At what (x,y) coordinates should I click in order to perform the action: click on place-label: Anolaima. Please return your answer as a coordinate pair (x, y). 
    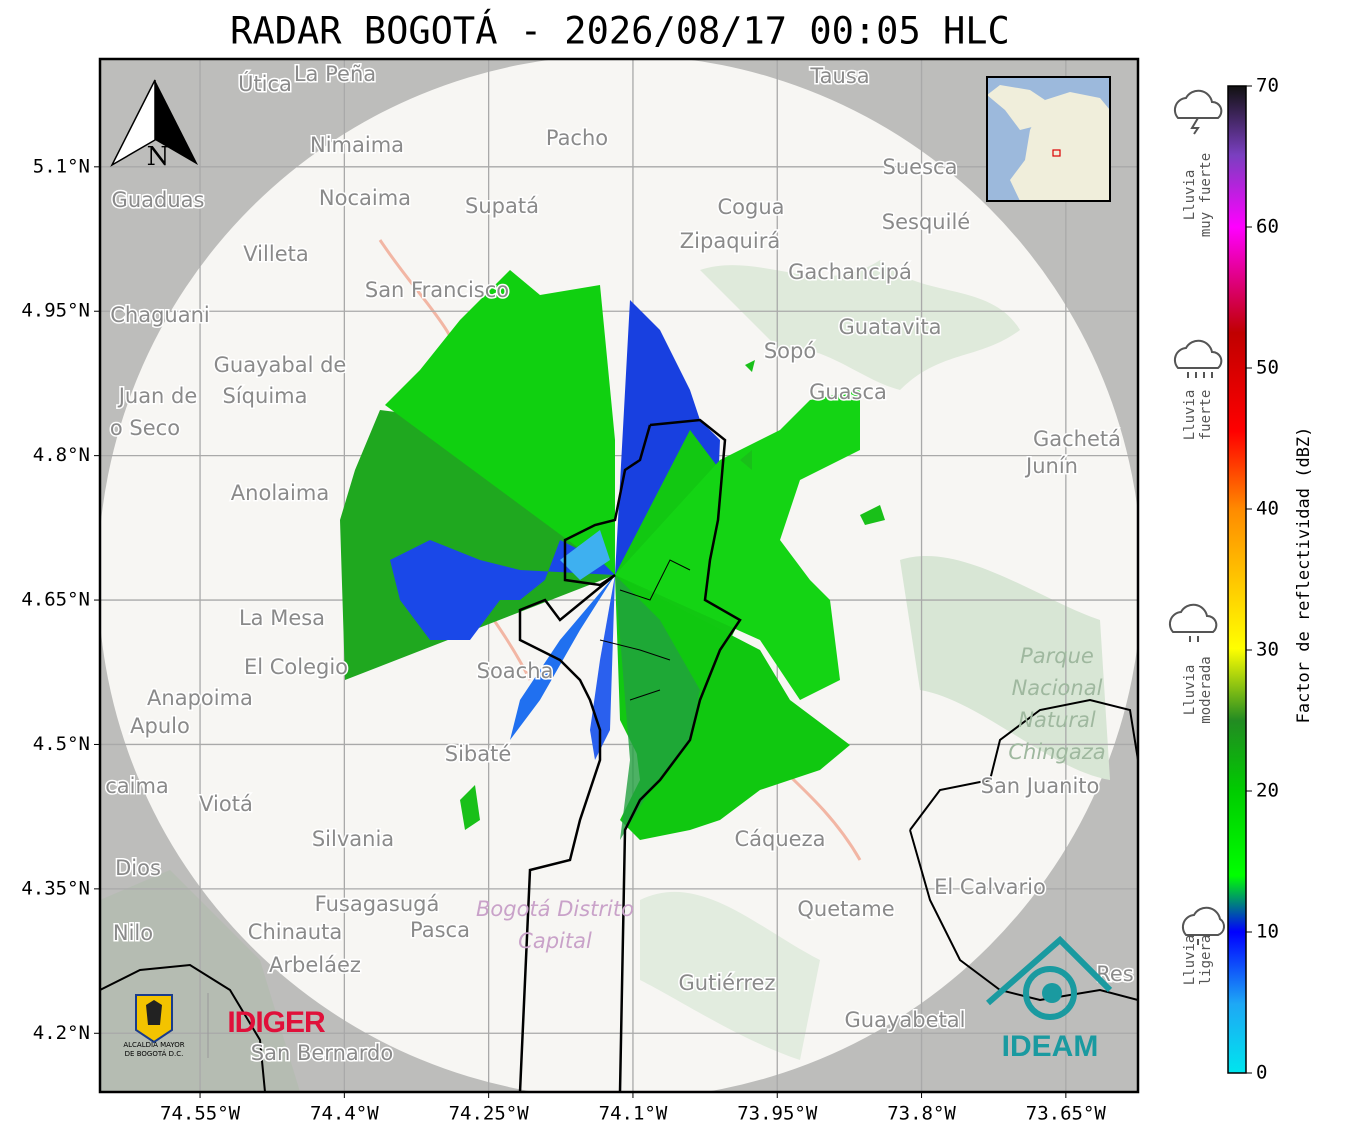
    Looking at the image, I should click on (280, 493).